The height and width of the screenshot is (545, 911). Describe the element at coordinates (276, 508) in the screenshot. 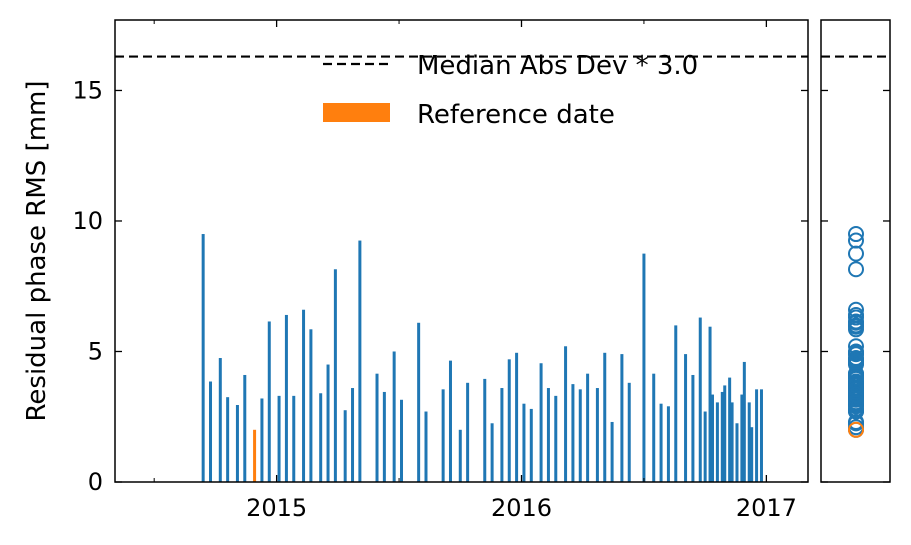

I see `x-tick-label: 2015` at that location.